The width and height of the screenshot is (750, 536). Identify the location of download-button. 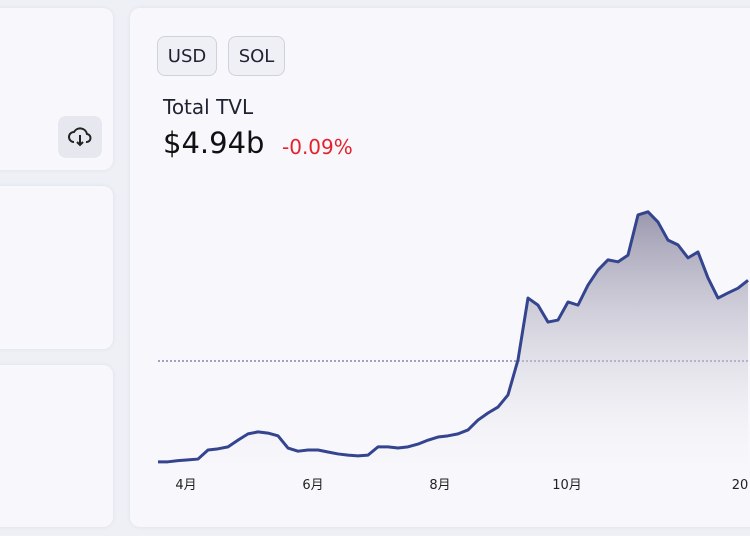
(80, 137).